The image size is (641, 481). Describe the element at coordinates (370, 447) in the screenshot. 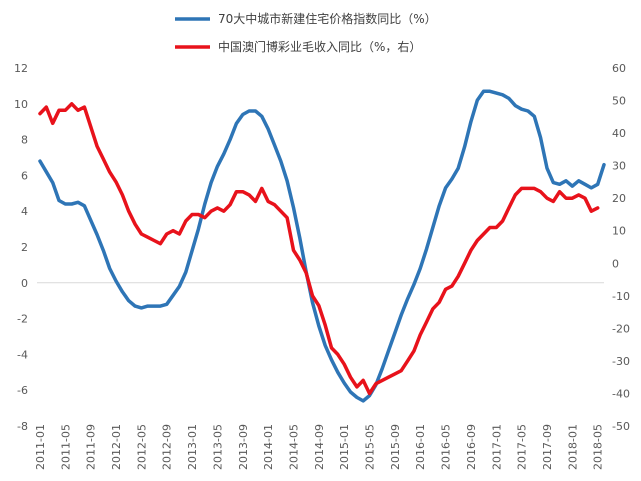

I see `x-axis-tick-label: 2015-05` at that location.